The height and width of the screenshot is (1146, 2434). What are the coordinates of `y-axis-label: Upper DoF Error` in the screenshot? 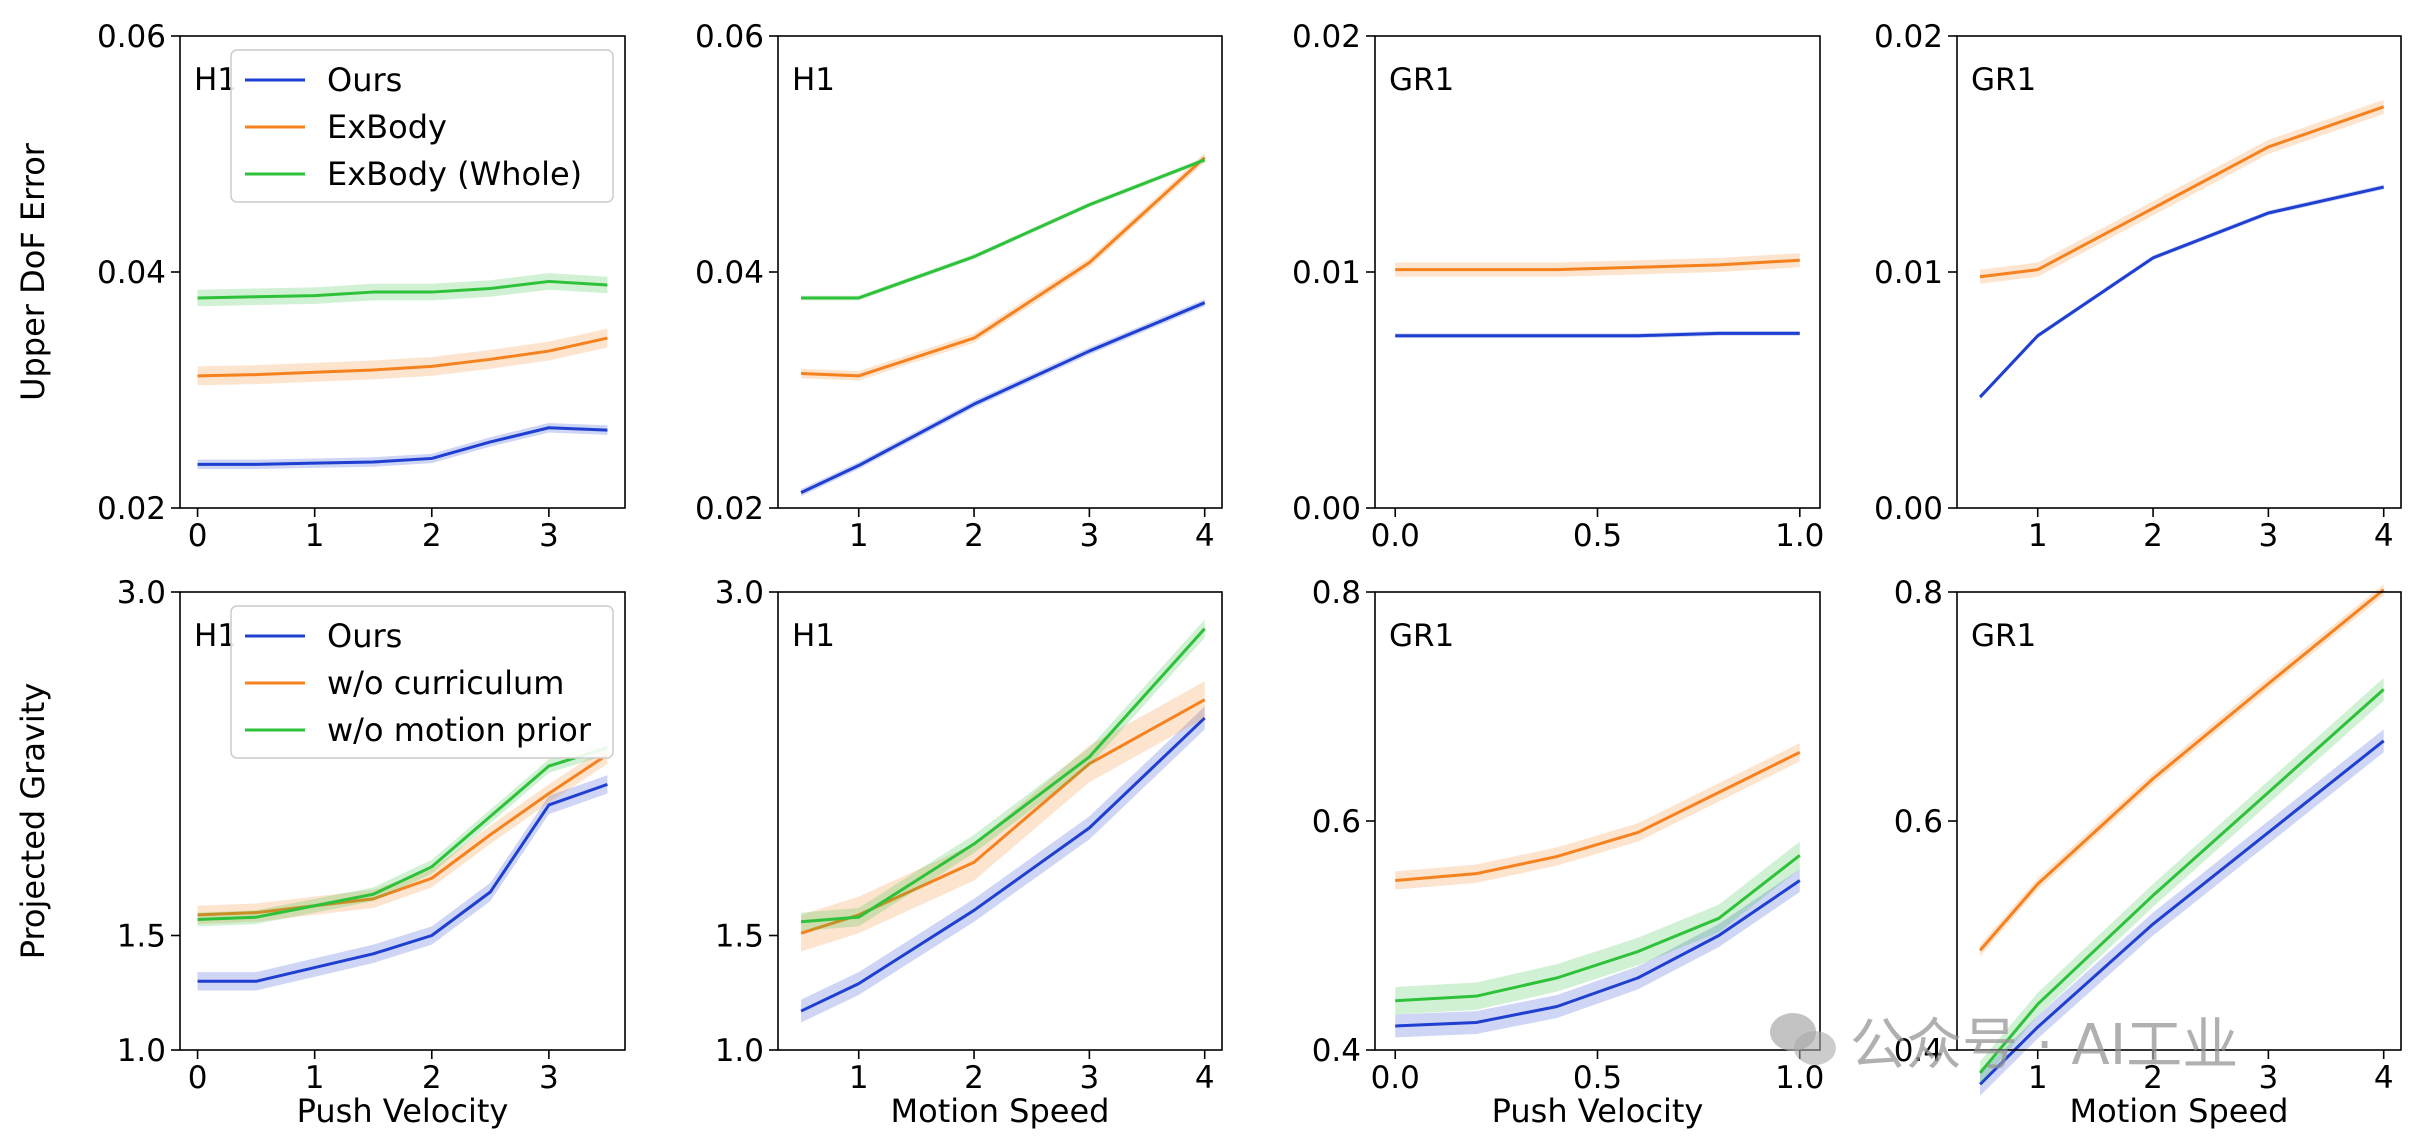 It's located at (33, 271).